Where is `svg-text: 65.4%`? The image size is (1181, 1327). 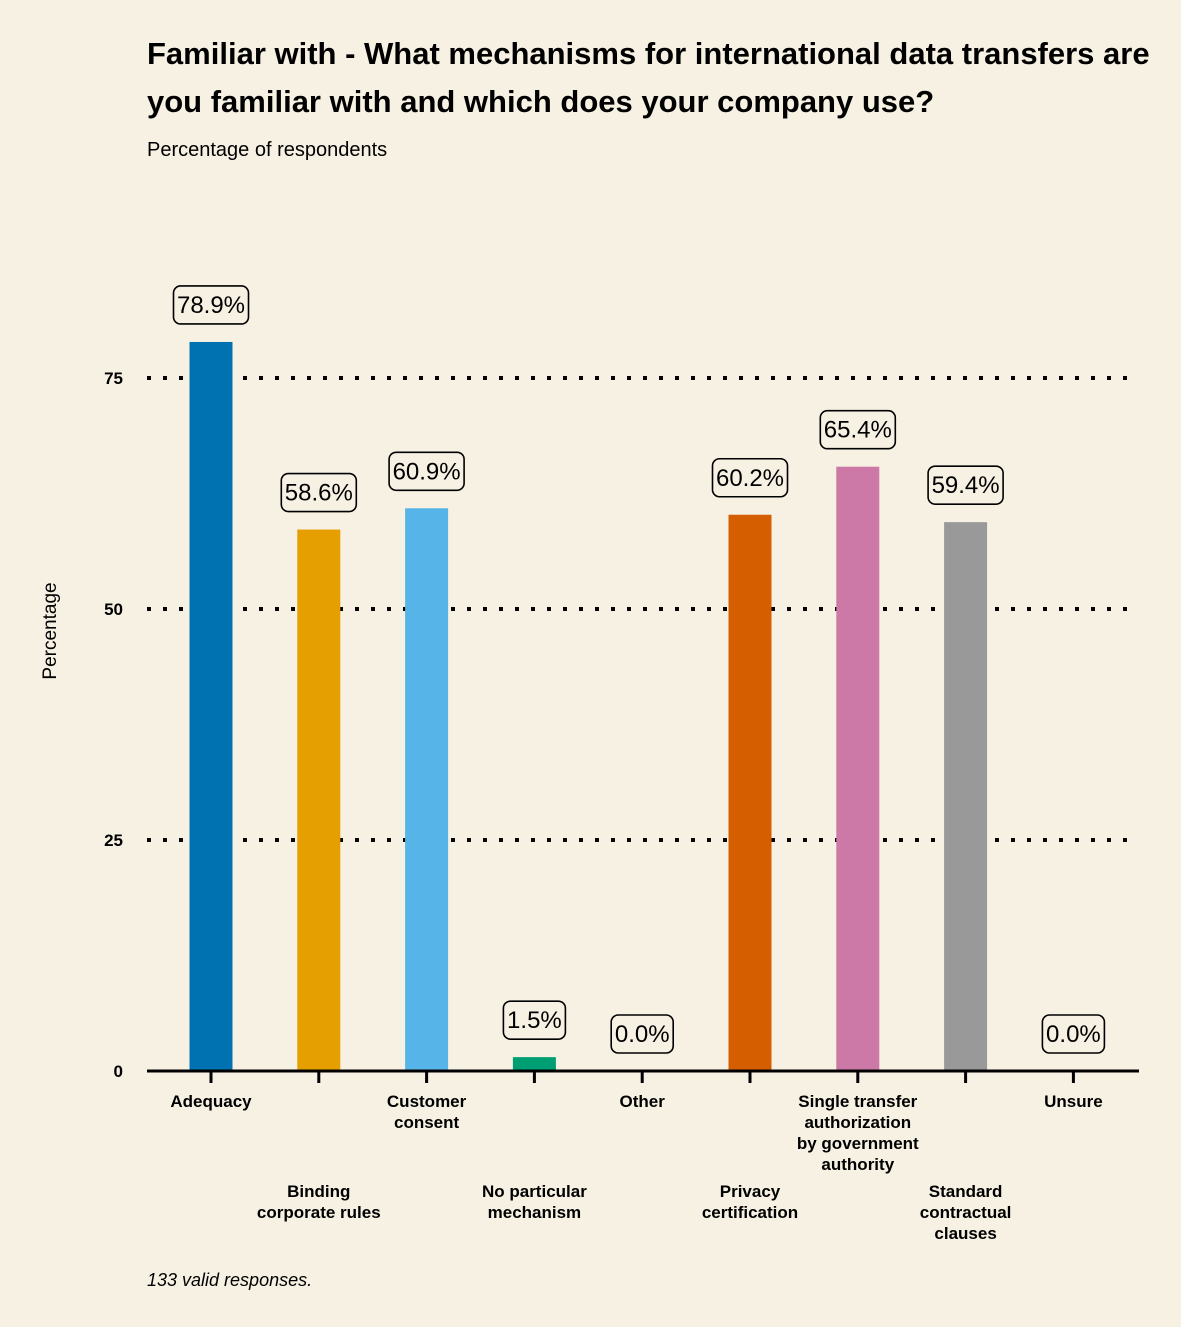 svg-text: 65.4% is located at coordinates (858, 430).